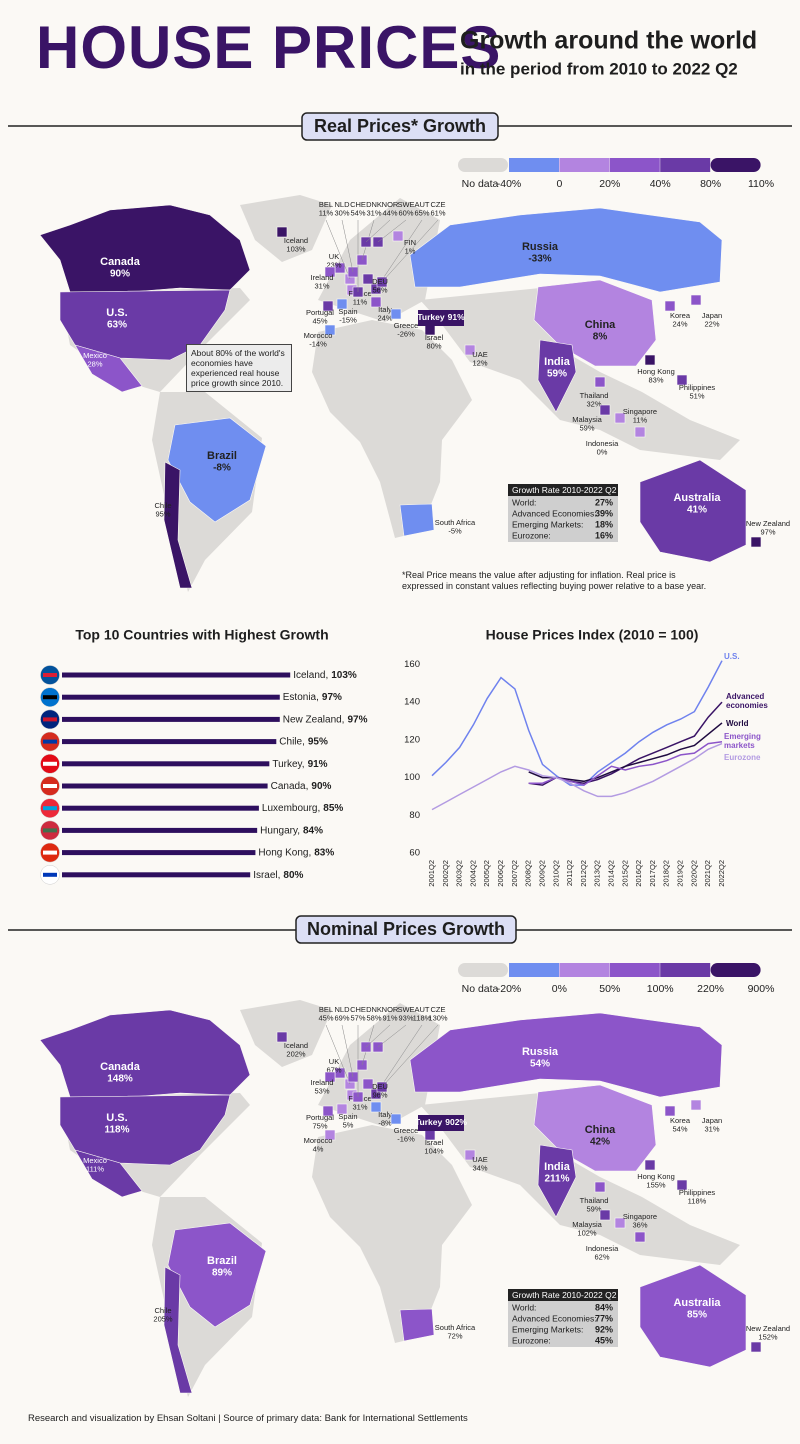  Describe the element at coordinates (509, 184) in the screenshot. I see `legend-label: -40%` at that location.